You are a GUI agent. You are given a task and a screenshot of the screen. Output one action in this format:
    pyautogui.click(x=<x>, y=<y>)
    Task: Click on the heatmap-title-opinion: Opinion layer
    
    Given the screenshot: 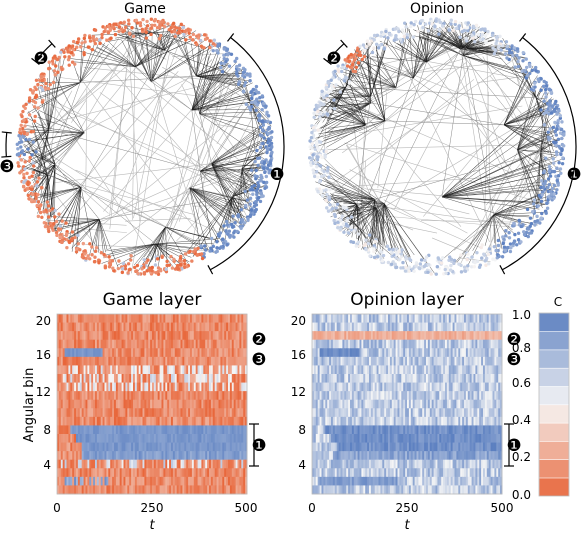 What is the action you would take?
    pyautogui.click(x=407, y=300)
    